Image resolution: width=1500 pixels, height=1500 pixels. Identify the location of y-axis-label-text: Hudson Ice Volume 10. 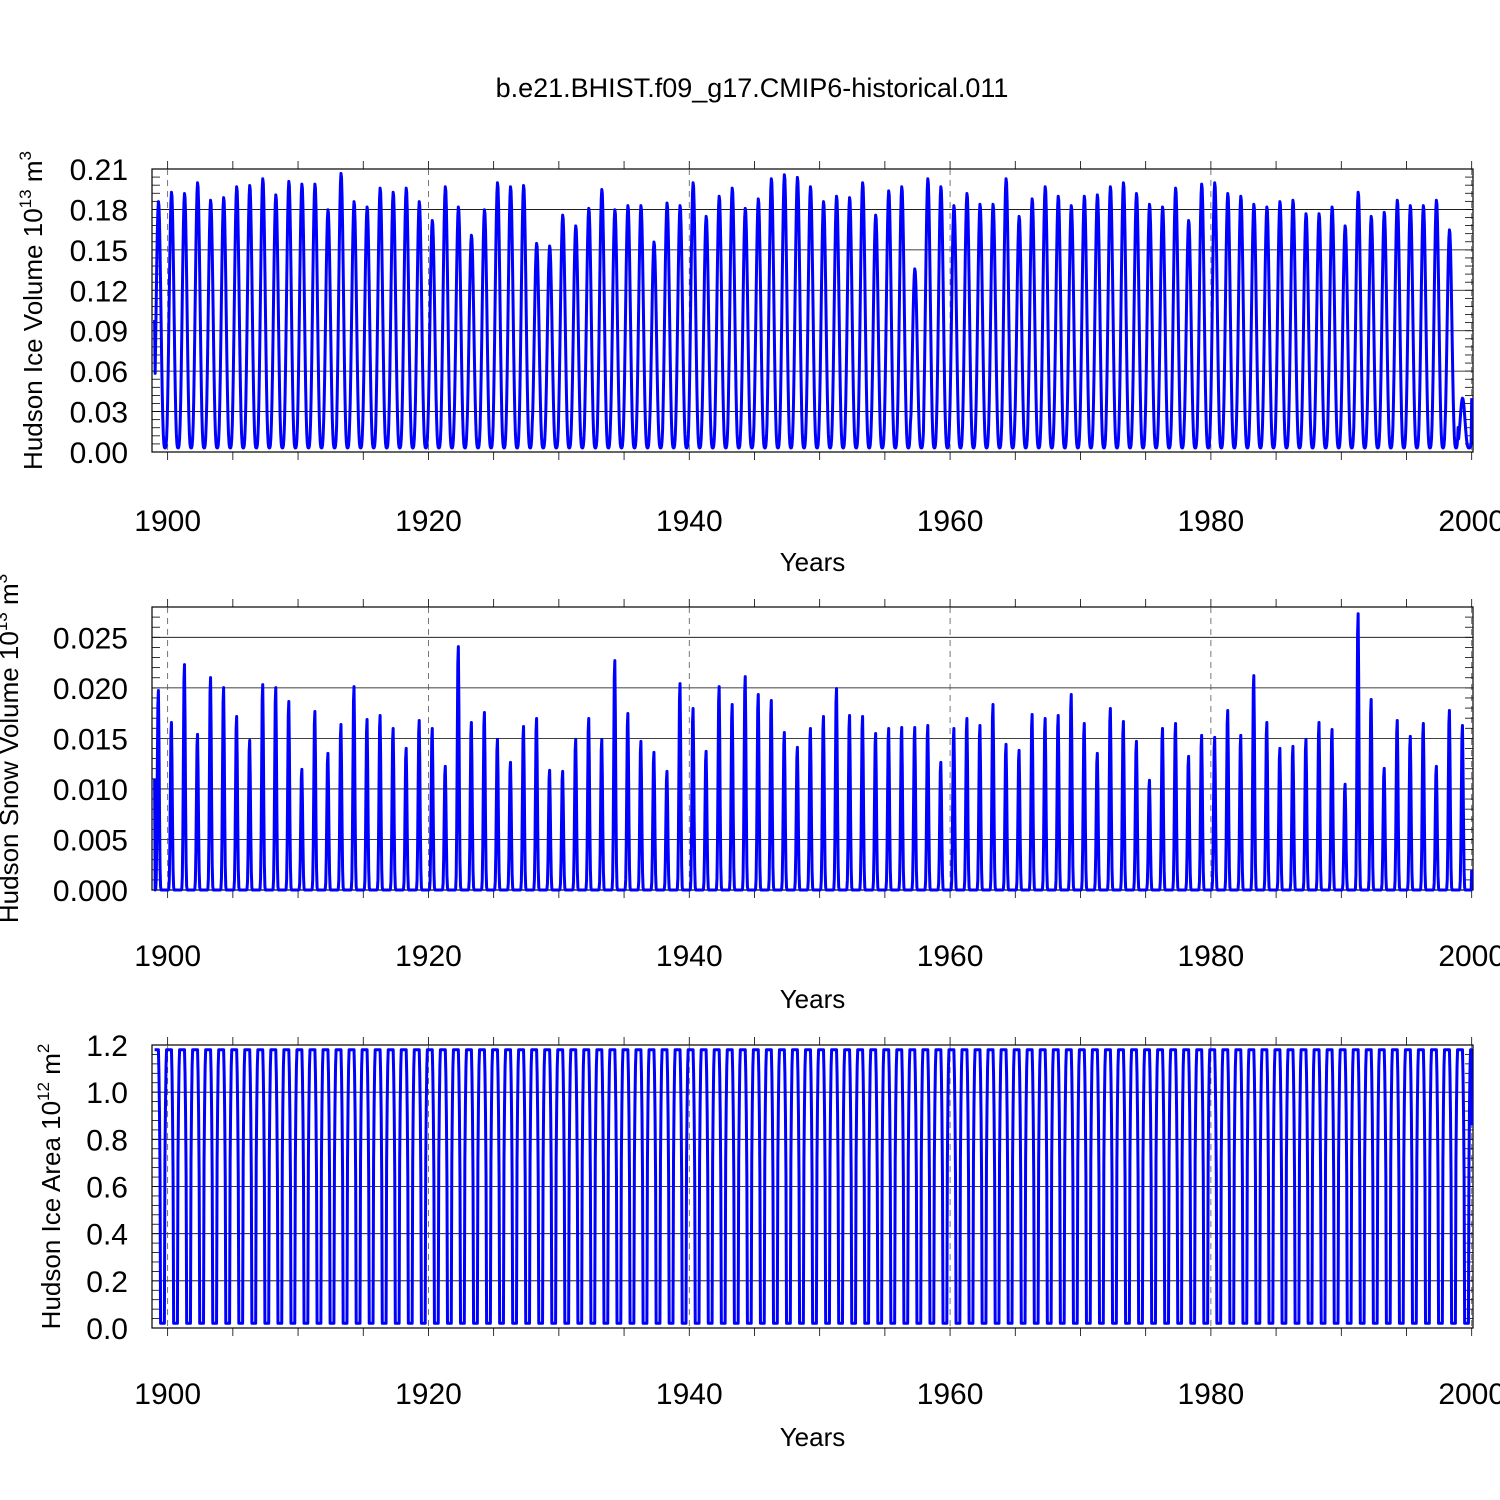
(33, 339).